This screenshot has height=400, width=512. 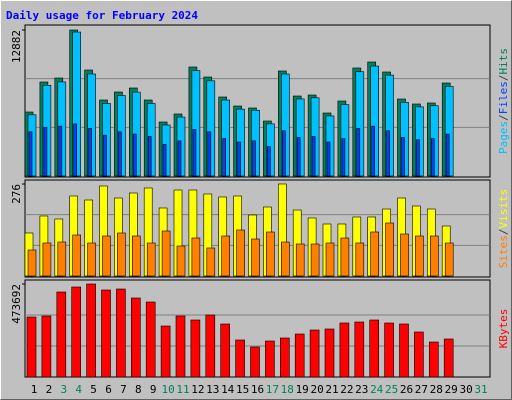 I want to click on x-tick-label: 7, so click(x=123, y=389).